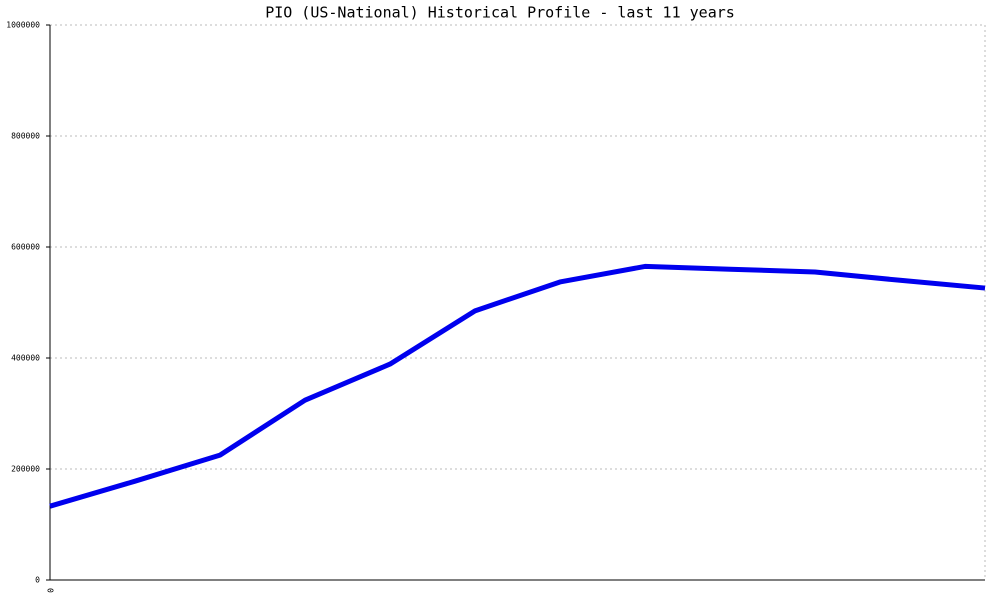 The width and height of the screenshot is (1000, 600). Describe the element at coordinates (37, 580) in the screenshot. I see `y-tick-label: 0` at that location.